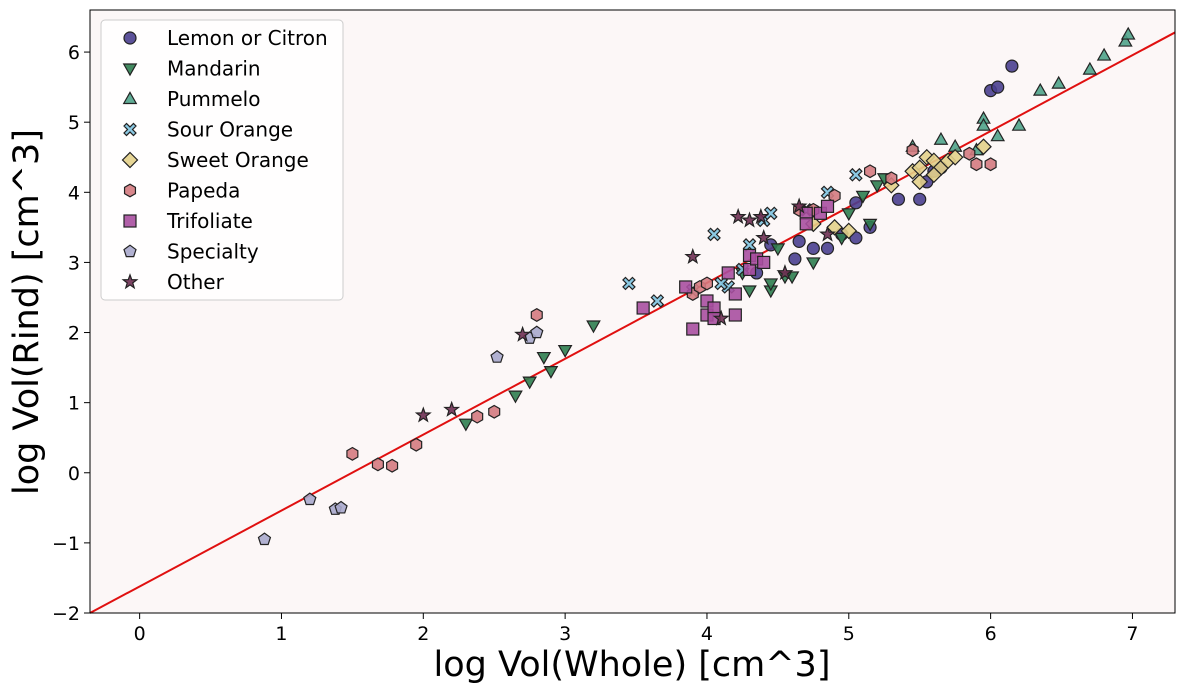 This screenshot has height=693, width=1185. Describe the element at coordinates (66, 614) in the screenshot. I see `y-tick-label: −2` at that location.